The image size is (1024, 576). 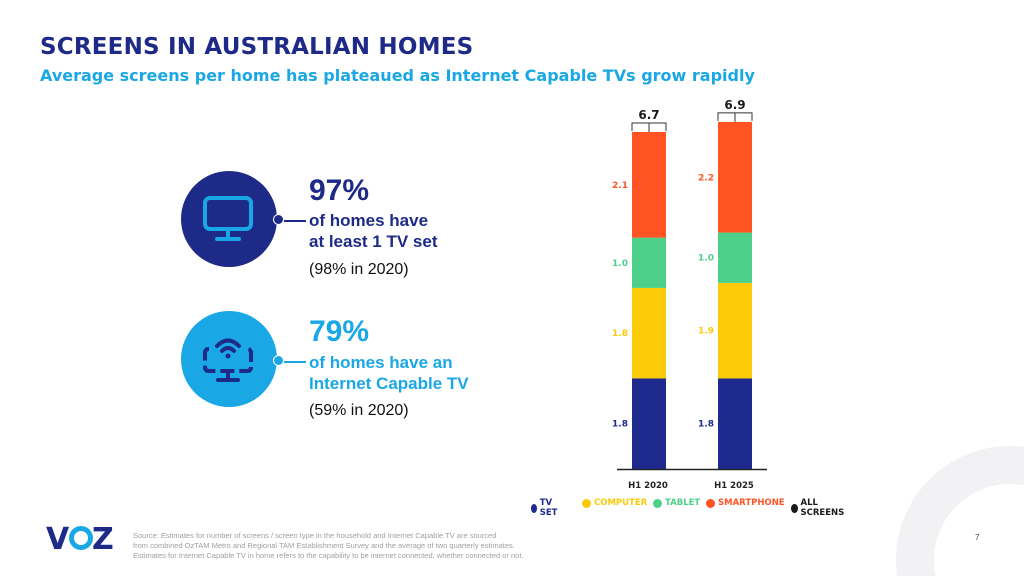 I want to click on internet-tv-stat-desc: of homes have an Internet Capable TV, so click(x=389, y=373).